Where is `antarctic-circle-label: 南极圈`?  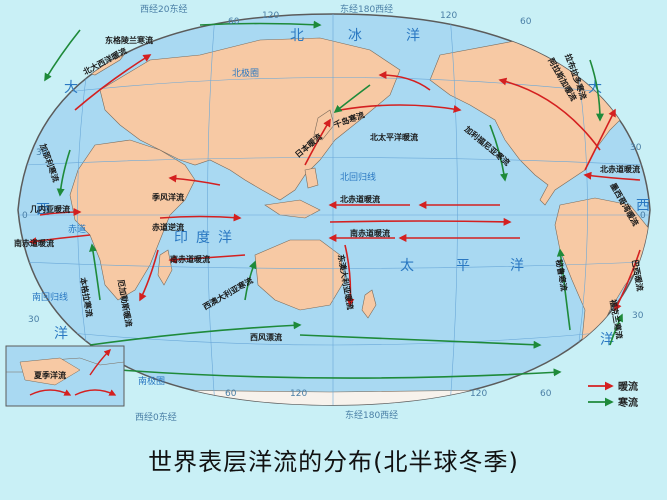
antarctic-circle-label: 南极圈 is located at coordinates (151, 381).